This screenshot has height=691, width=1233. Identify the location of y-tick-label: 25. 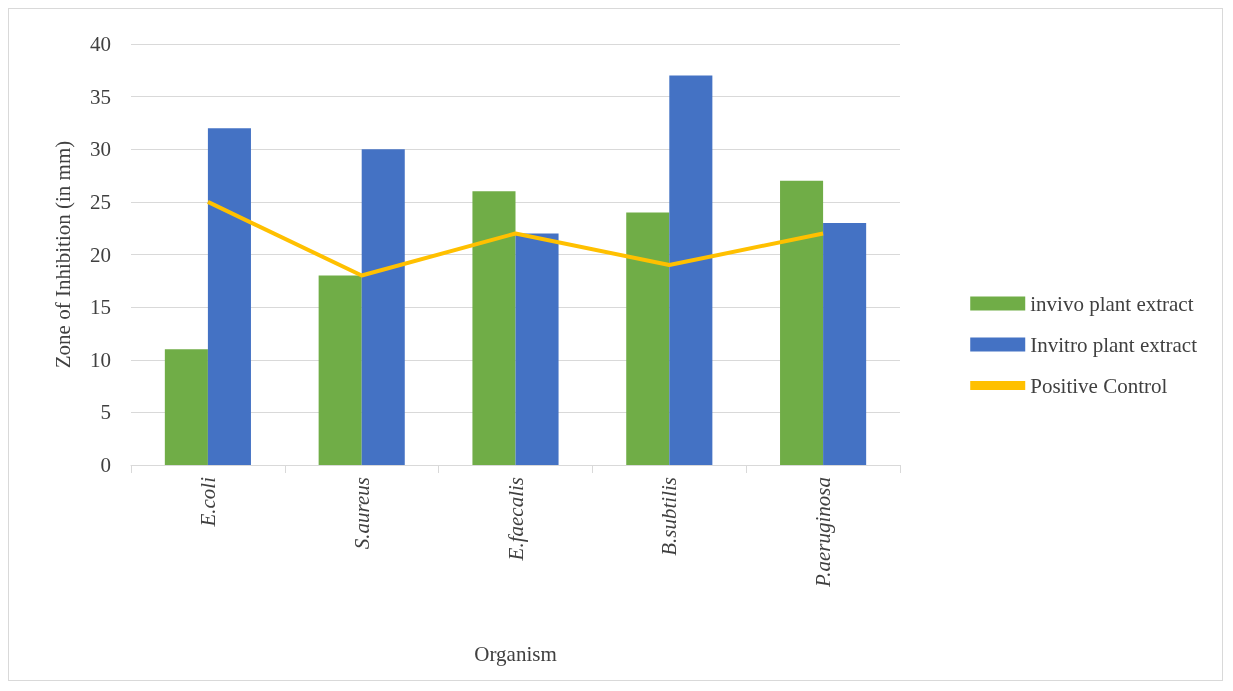
(100, 201).